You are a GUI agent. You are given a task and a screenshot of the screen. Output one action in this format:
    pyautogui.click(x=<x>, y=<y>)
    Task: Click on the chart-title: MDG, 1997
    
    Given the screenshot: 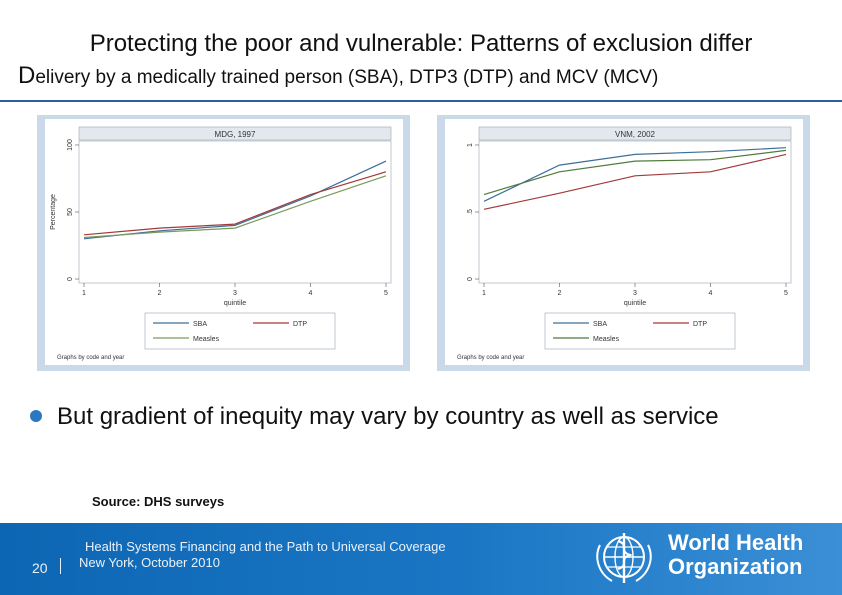 What is the action you would take?
    pyautogui.click(x=235, y=134)
    